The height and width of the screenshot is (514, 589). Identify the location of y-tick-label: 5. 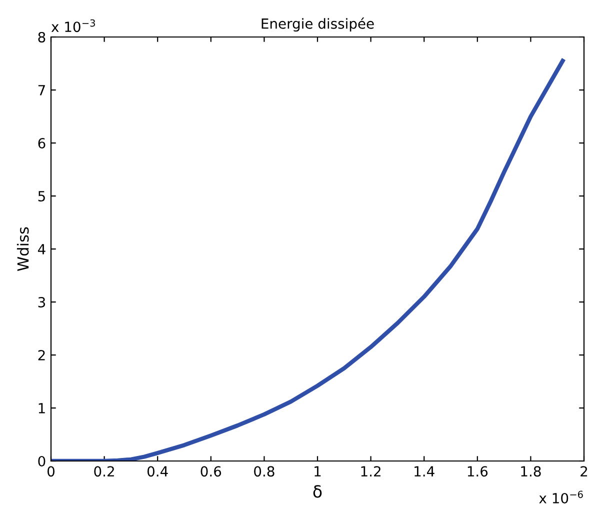
(41, 196).